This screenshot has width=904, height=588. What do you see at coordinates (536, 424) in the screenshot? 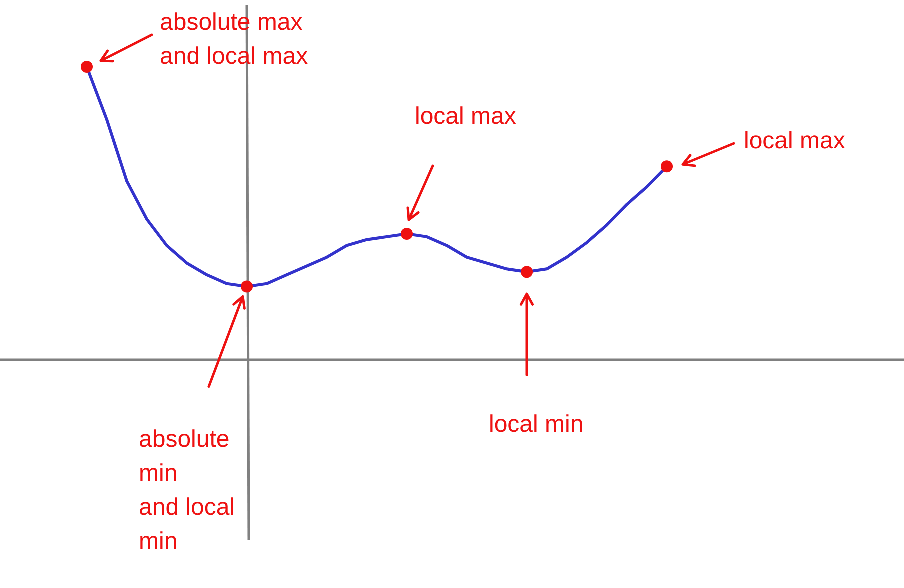
I see `text: local min` at bounding box center [536, 424].